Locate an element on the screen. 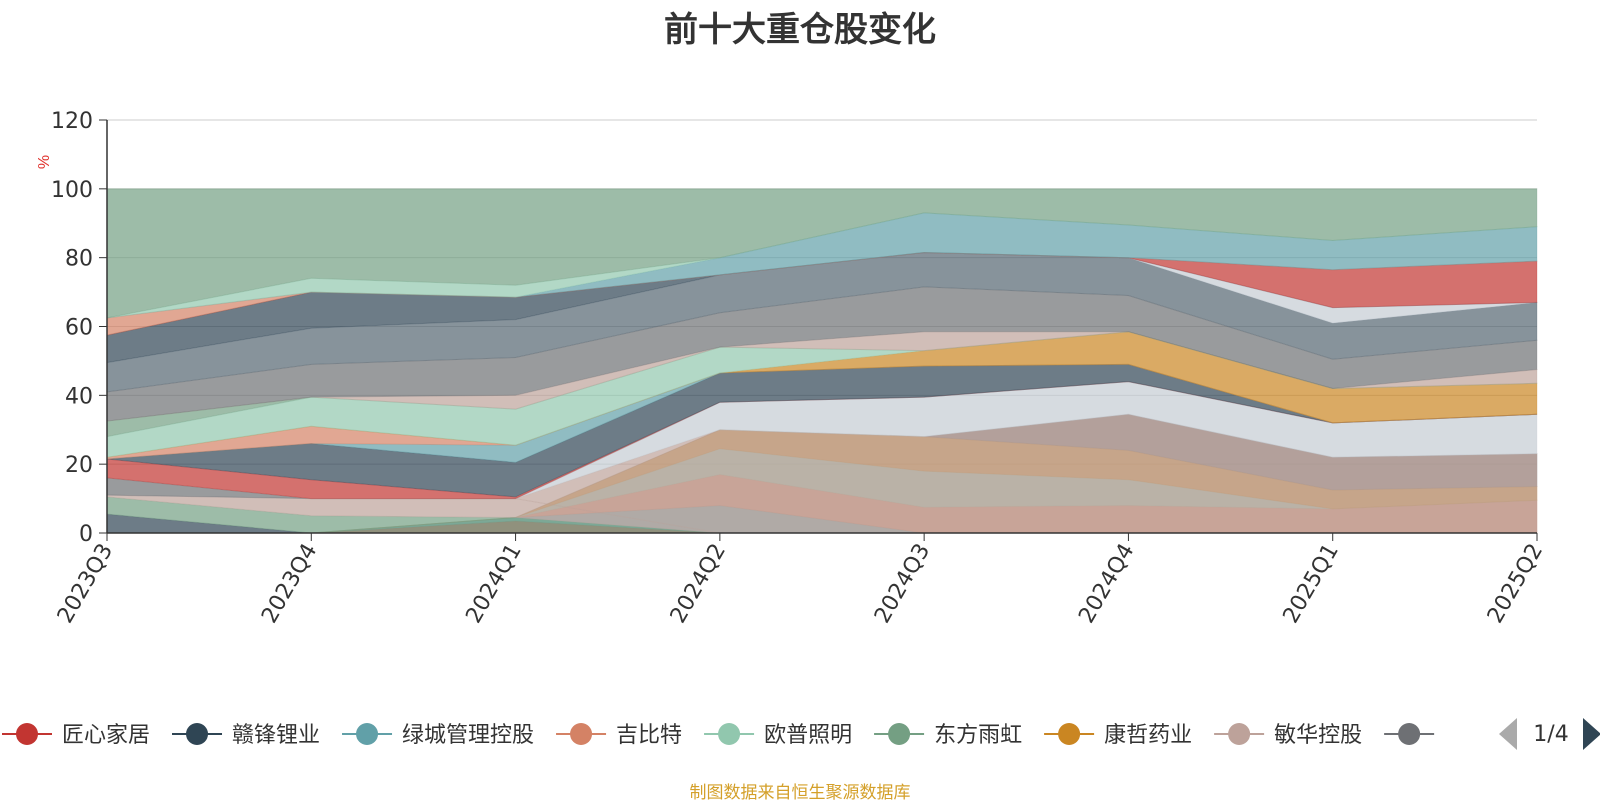 This screenshot has width=1600, height=803. legend-item is located at coordinates (1409, 734).